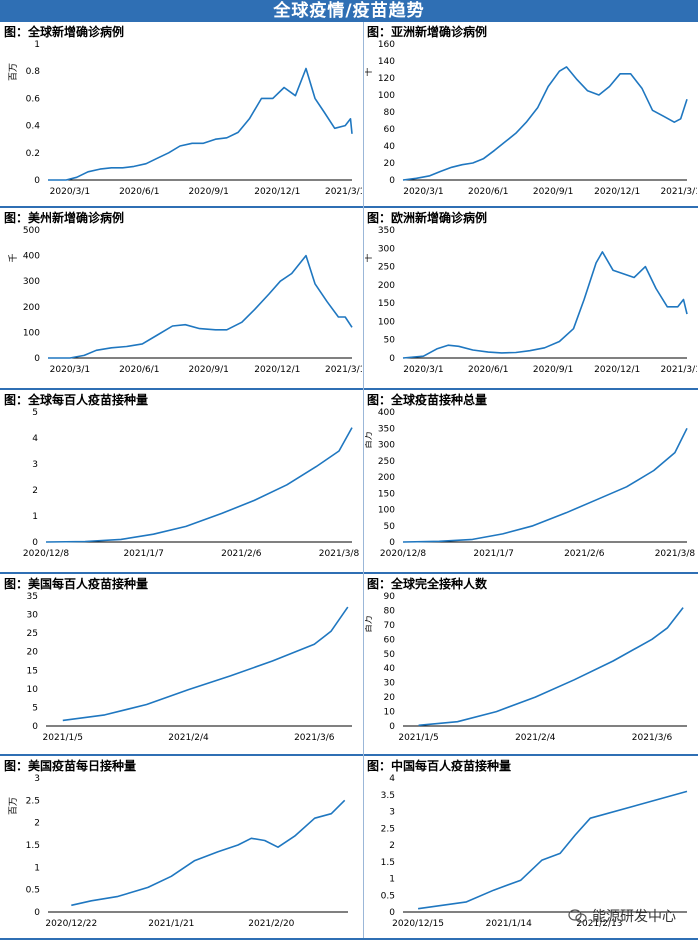 The image size is (698, 942). Describe the element at coordinates (427, 400) in the screenshot. I see `chart-title: 图：全球疫苗接种总量` at that location.